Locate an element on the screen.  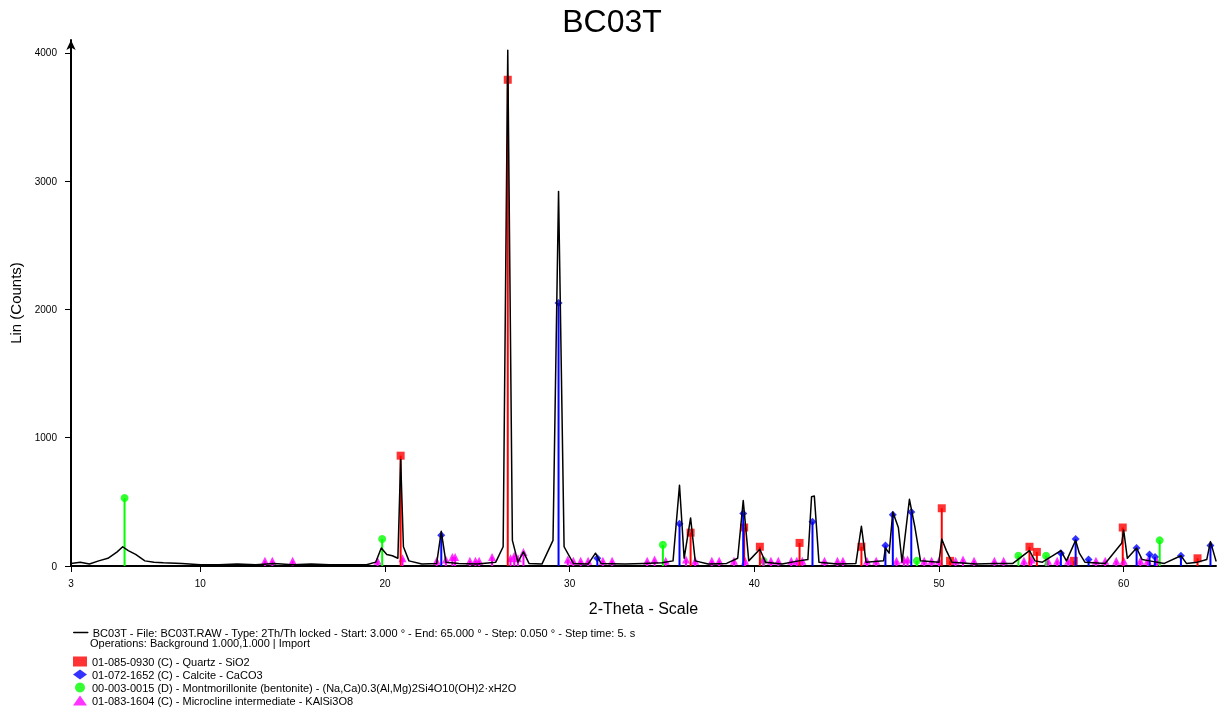
x-tick-label: 40 is located at coordinates (754, 583).